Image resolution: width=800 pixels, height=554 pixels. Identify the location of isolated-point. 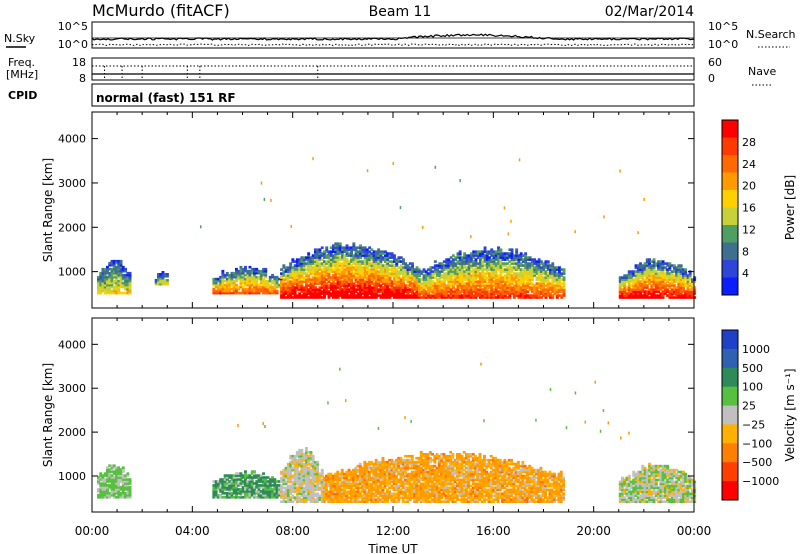
(393, 163).